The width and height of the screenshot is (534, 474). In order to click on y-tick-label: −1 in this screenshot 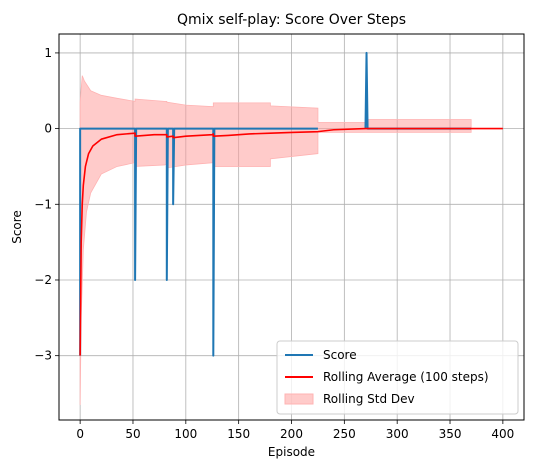, I will do `click(43, 204)`.